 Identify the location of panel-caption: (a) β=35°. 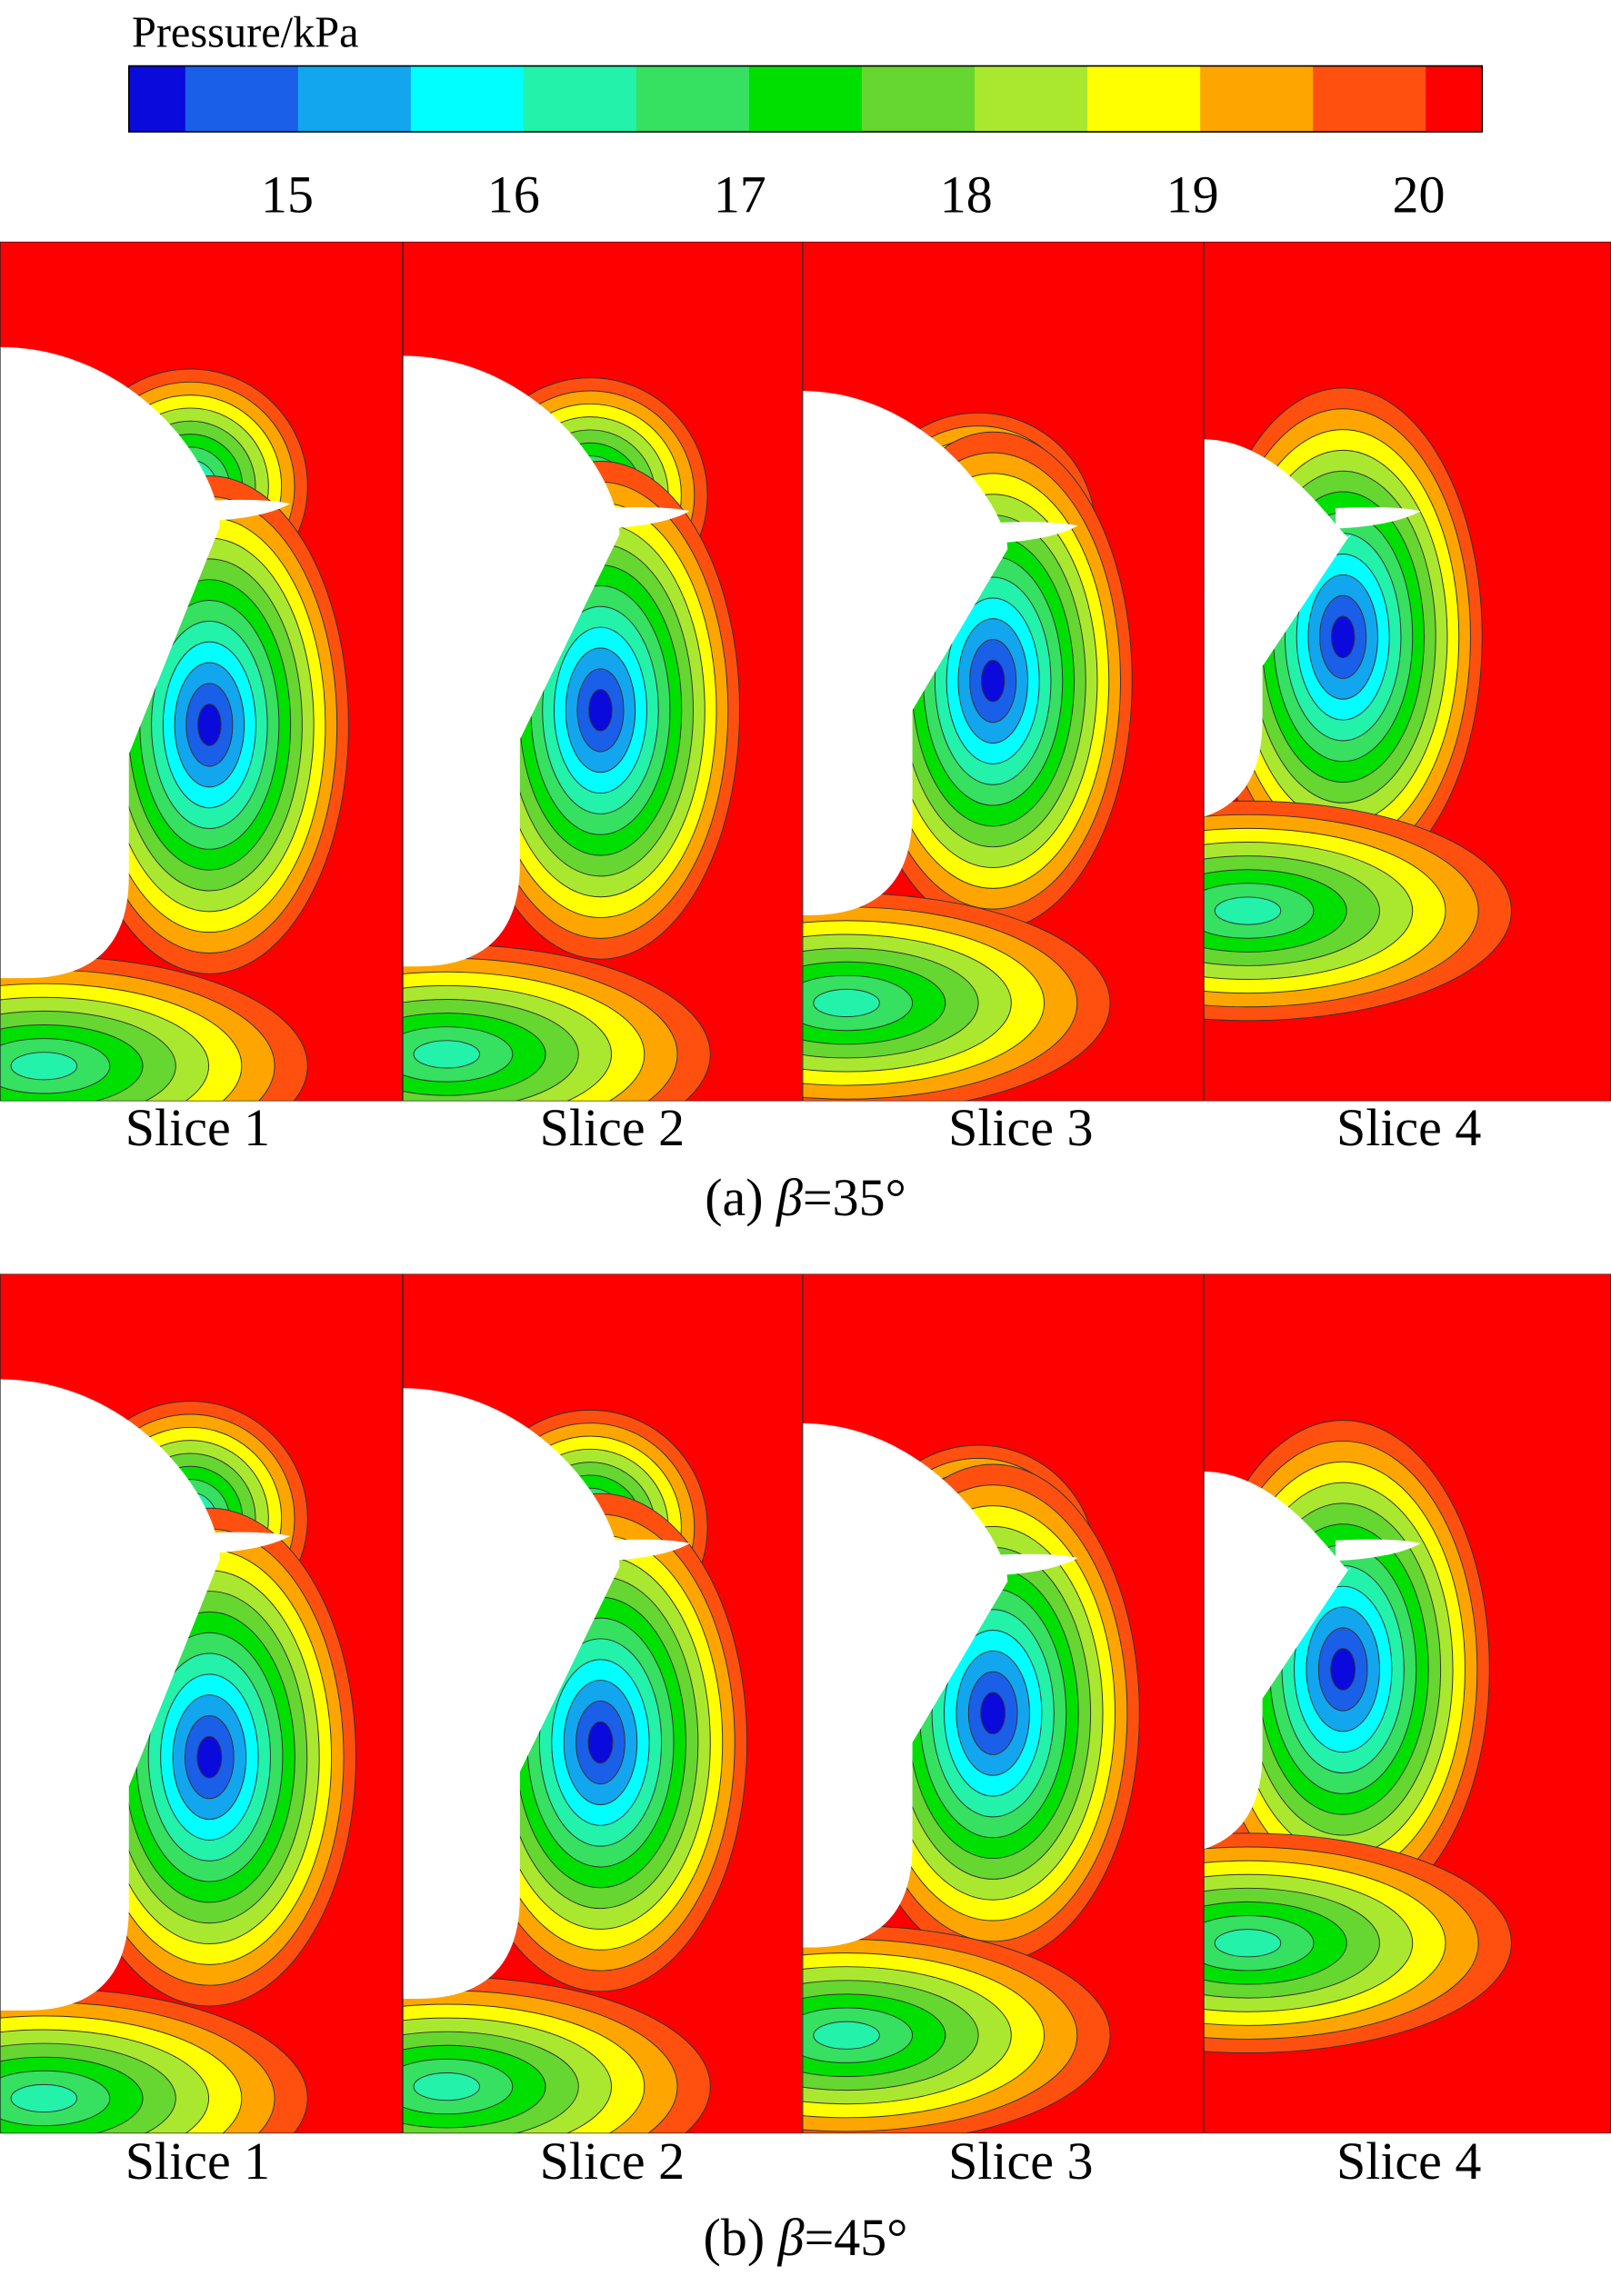
(805, 1197).